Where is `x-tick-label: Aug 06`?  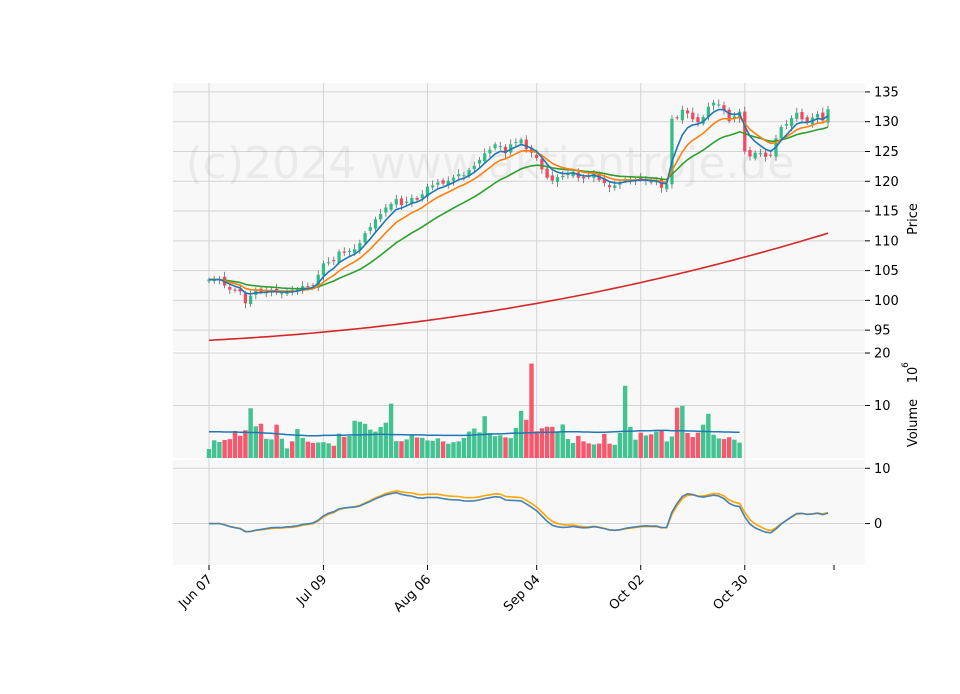 x-tick-label: Aug 06 is located at coordinates (412, 593).